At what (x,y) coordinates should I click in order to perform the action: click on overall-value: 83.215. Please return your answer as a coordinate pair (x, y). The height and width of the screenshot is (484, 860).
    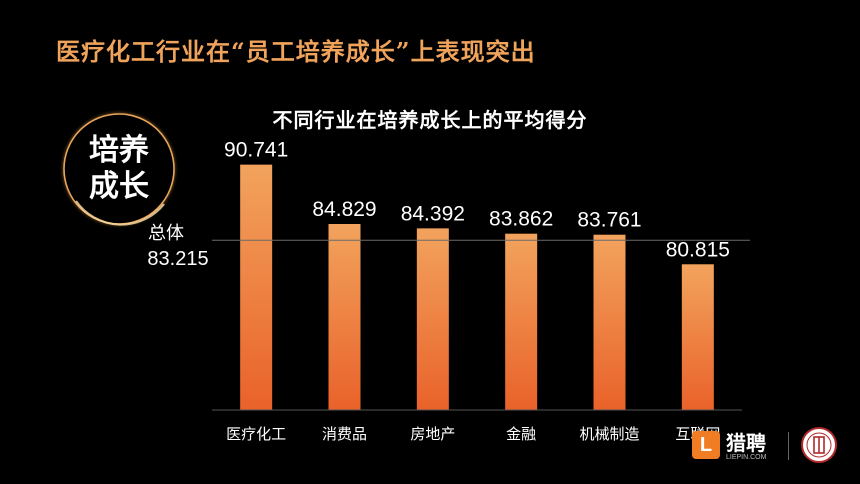
    Looking at the image, I should click on (177, 259).